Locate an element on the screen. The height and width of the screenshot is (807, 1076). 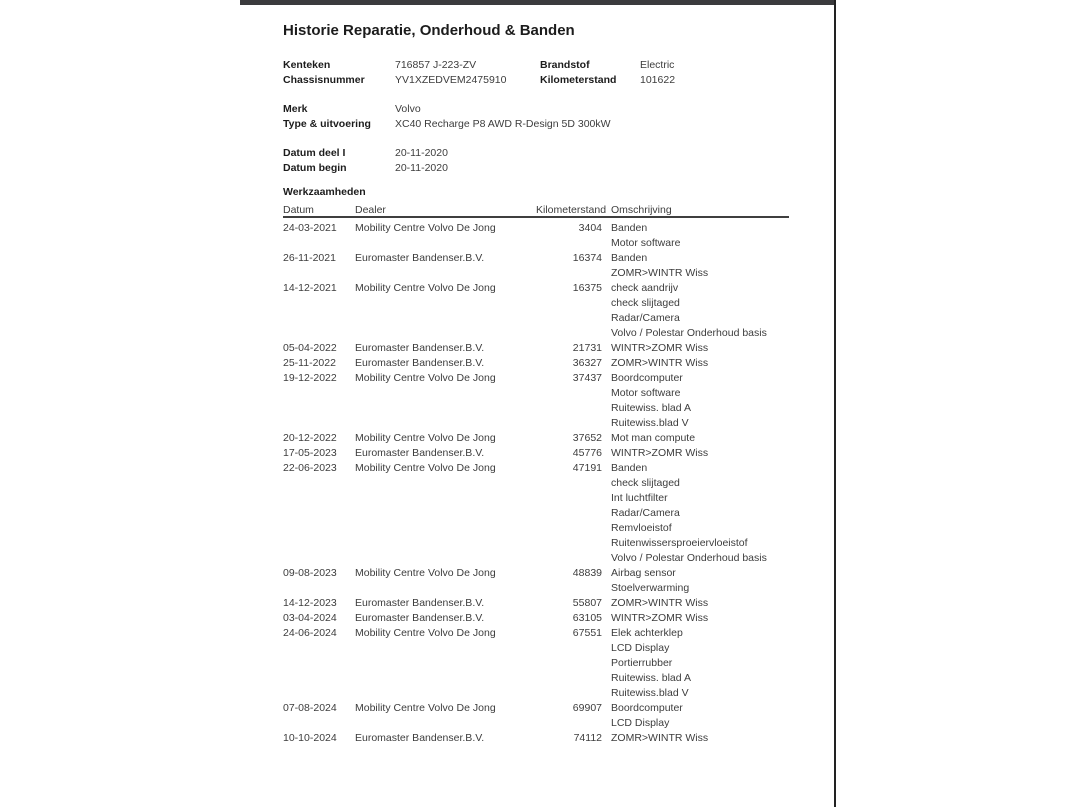
datum-deel-label: Datum deel I is located at coordinates (314, 153).